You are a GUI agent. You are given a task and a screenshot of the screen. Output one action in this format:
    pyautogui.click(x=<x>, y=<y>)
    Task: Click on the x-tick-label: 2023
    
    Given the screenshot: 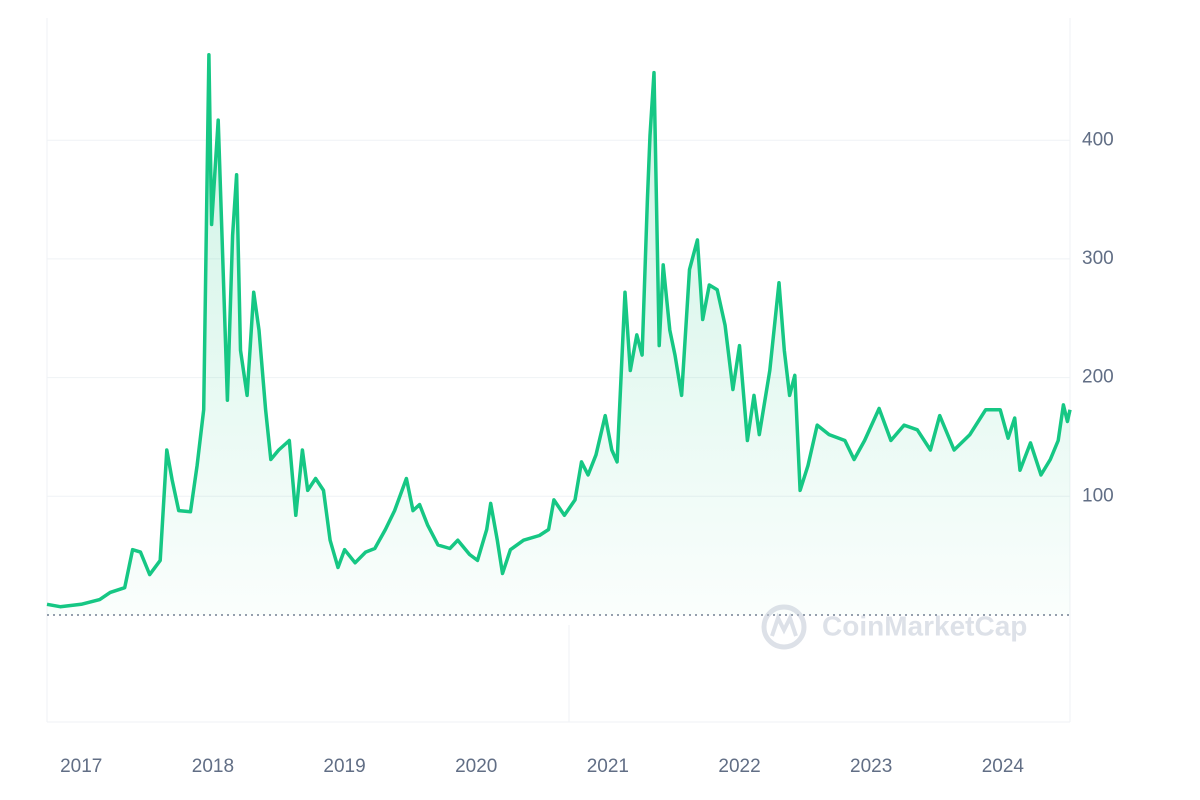 What is the action you would take?
    pyautogui.click(x=871, y=766)
    